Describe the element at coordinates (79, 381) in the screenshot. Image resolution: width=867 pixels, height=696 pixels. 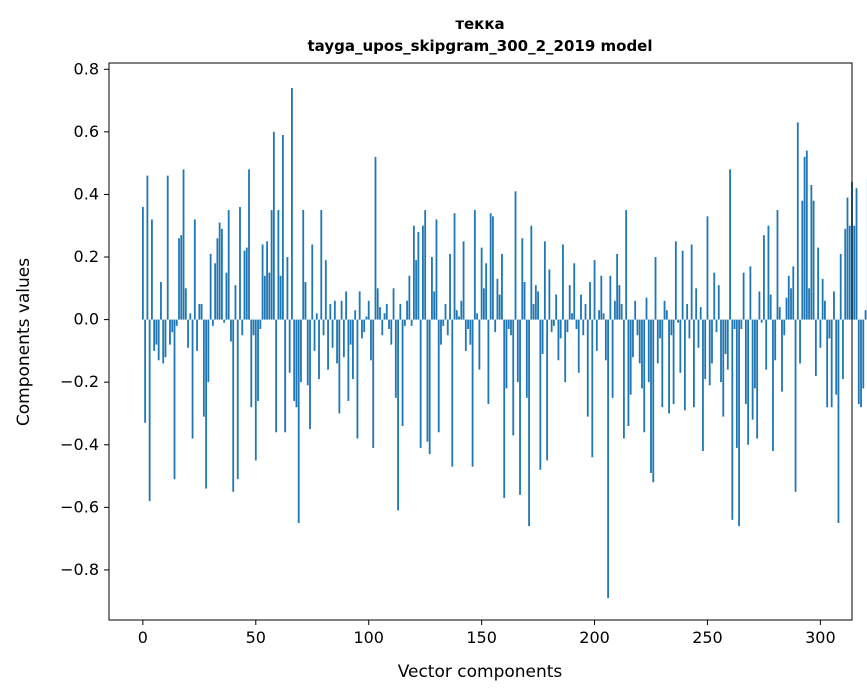
I see `y-tick-label: −0.2` at that location.